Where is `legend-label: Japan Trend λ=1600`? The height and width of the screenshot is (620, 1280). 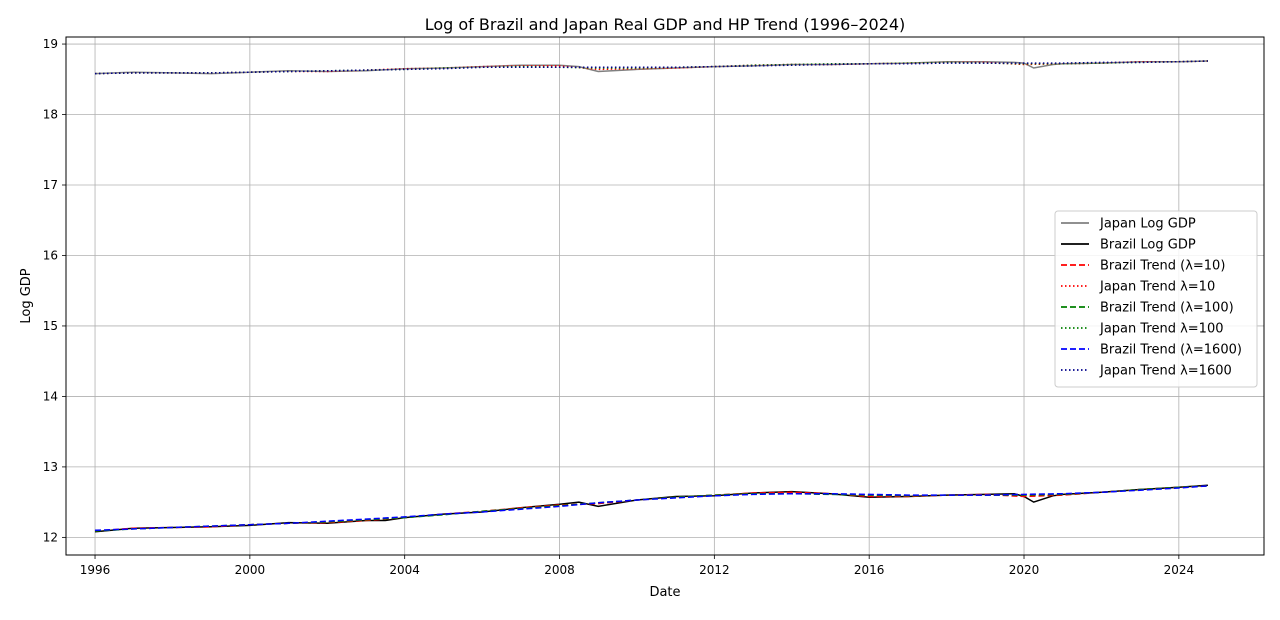
legend-label: Japan Trend λ=1600 is located at coordinates (1165, 371).